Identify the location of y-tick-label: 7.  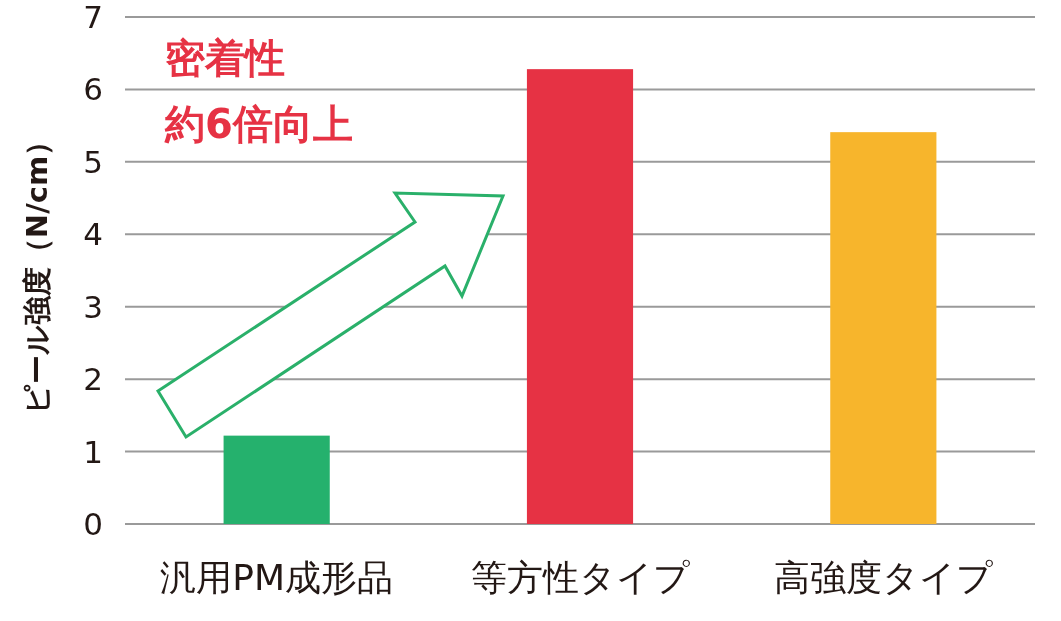
(93, 17).